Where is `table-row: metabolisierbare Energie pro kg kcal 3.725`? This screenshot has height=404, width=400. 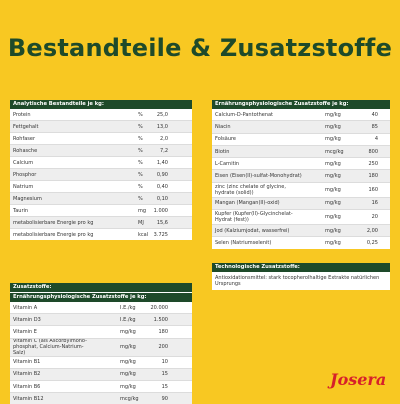
table-row: metabolisierbare Energie pro kg kcal 3.725 is located at coordinates (101, 234).